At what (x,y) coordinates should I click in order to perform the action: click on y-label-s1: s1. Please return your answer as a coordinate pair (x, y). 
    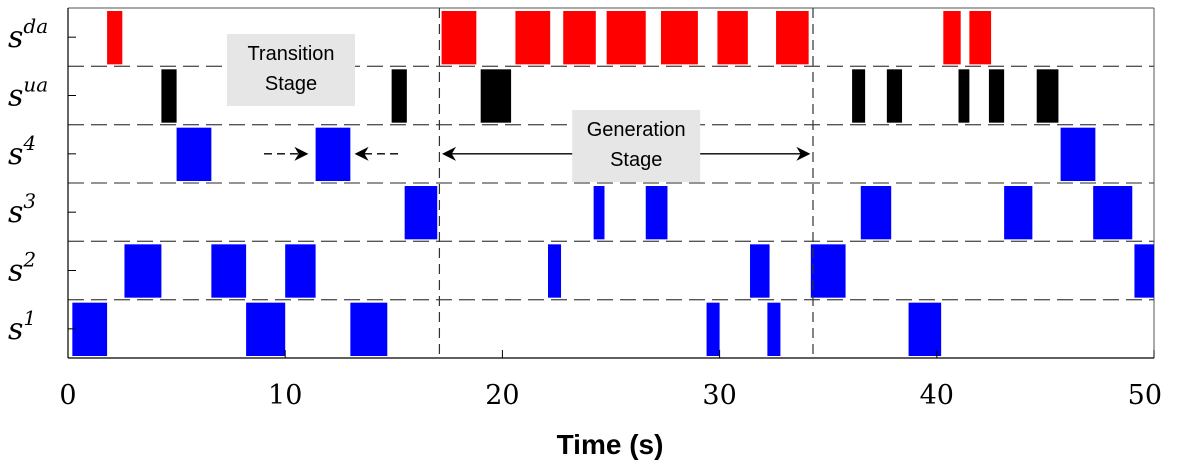
    Looking at the image, I should click on (22, 326).